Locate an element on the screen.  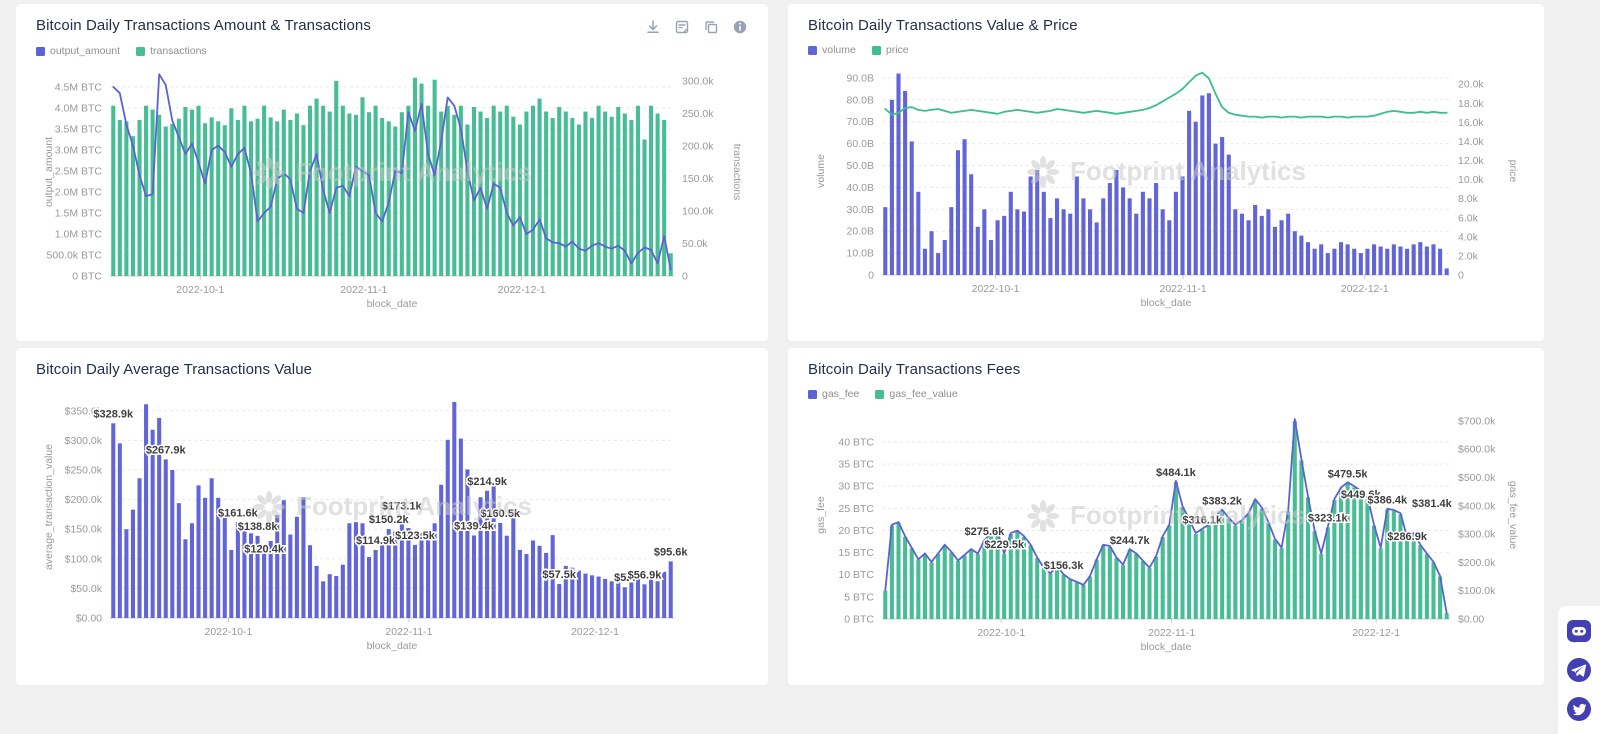
svg-text: 1.5M BTC is located at coordinates (79, 213).